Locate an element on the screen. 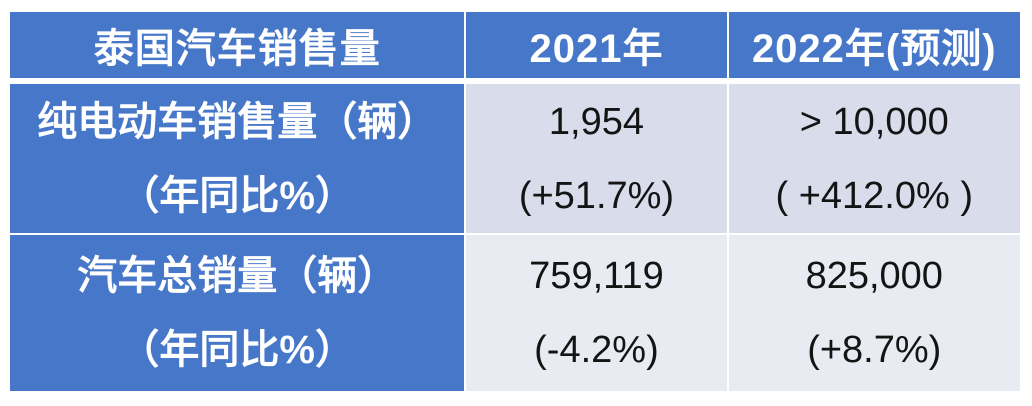 This screenshot has width=1032, height=406. total-2022-cell: 825,000 (+8.7%) is located at coordinates (874, 313).